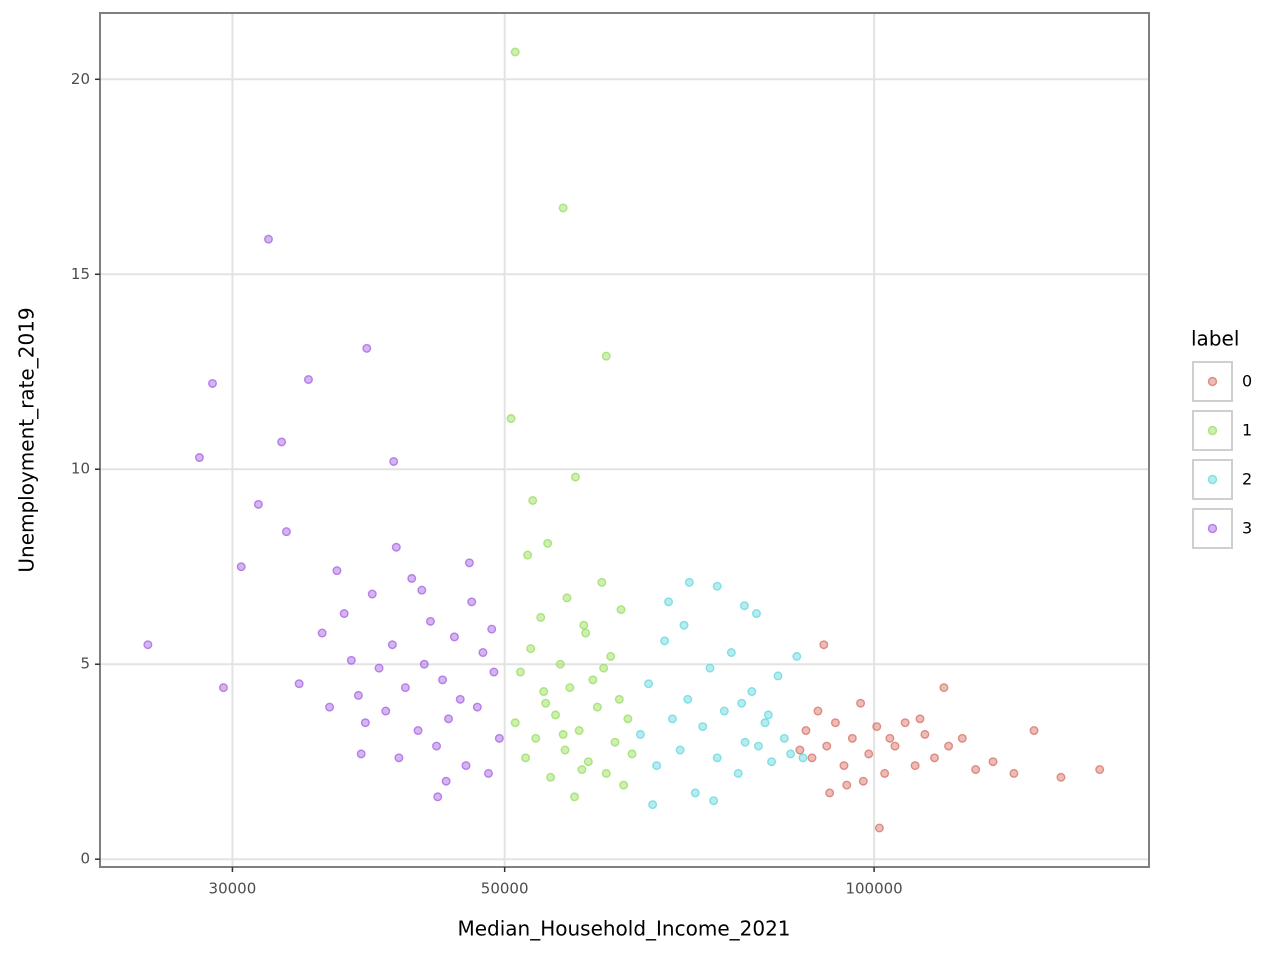 The height and width of the screenshot is (960, 1280). Describe the element at coordinates (80, 79) in the screenshot. I see `y-tick-label: 20` at that location.